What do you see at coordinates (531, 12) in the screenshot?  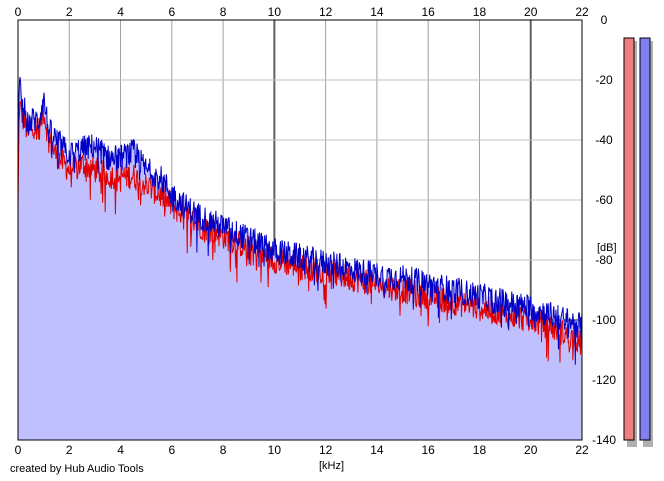 I see `x-tick-label-top: 20` at bounding box center [531, 12].